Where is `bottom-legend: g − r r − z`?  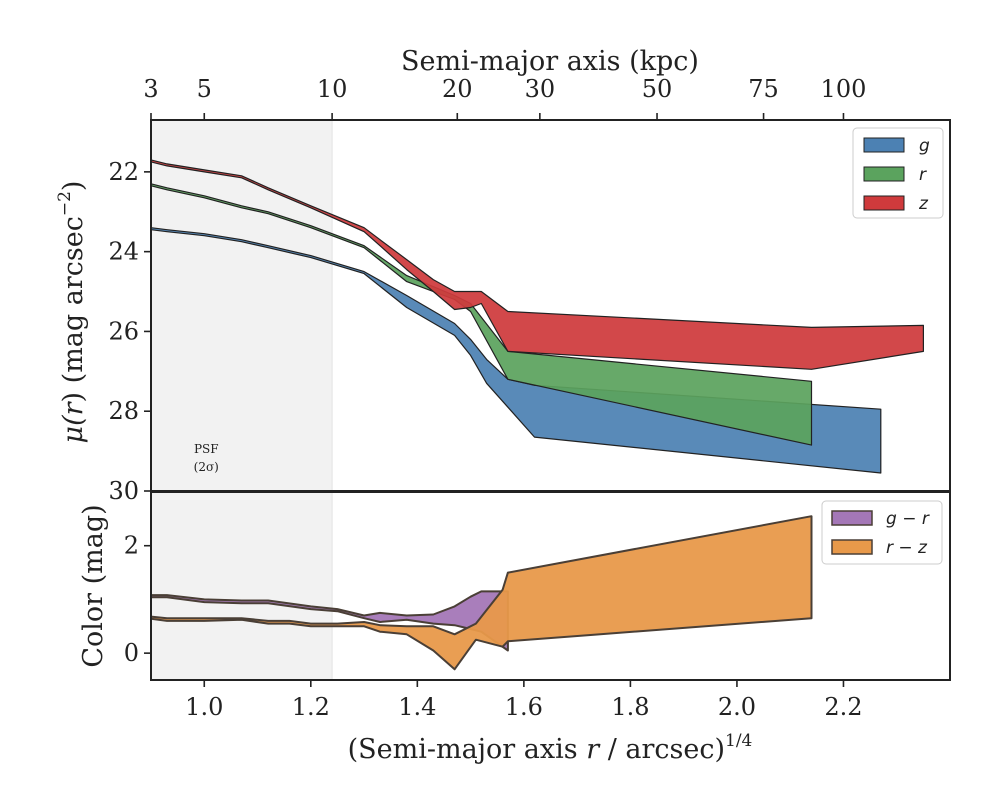 bottom-legend: g − r r − z is located at coordinates (882, 532).